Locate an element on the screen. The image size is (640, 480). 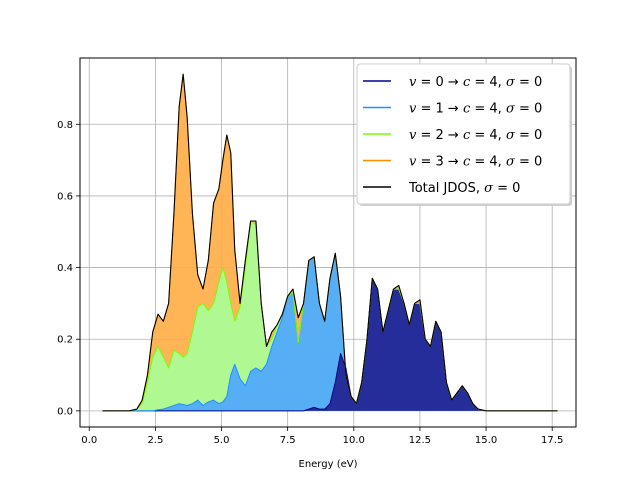
x-tick-label: 7.5 is located at coordinates (288, 440).